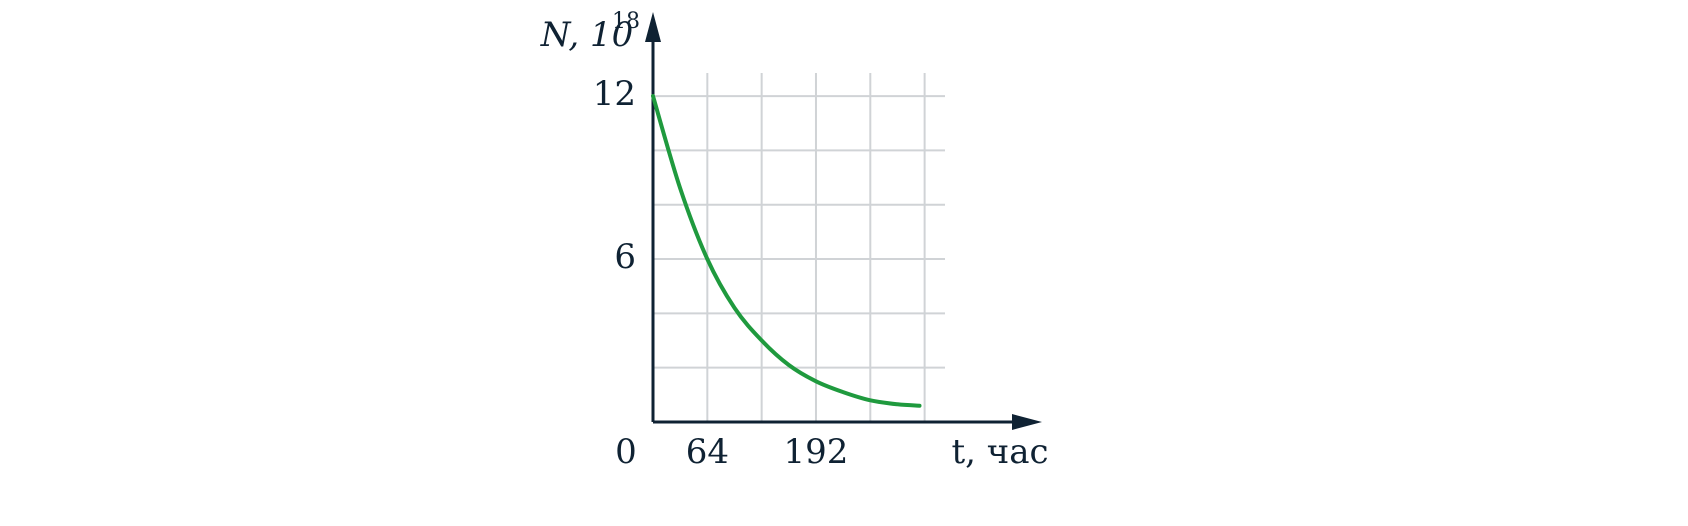  I want to click on x-tick-label: 192, so click(816, 452).